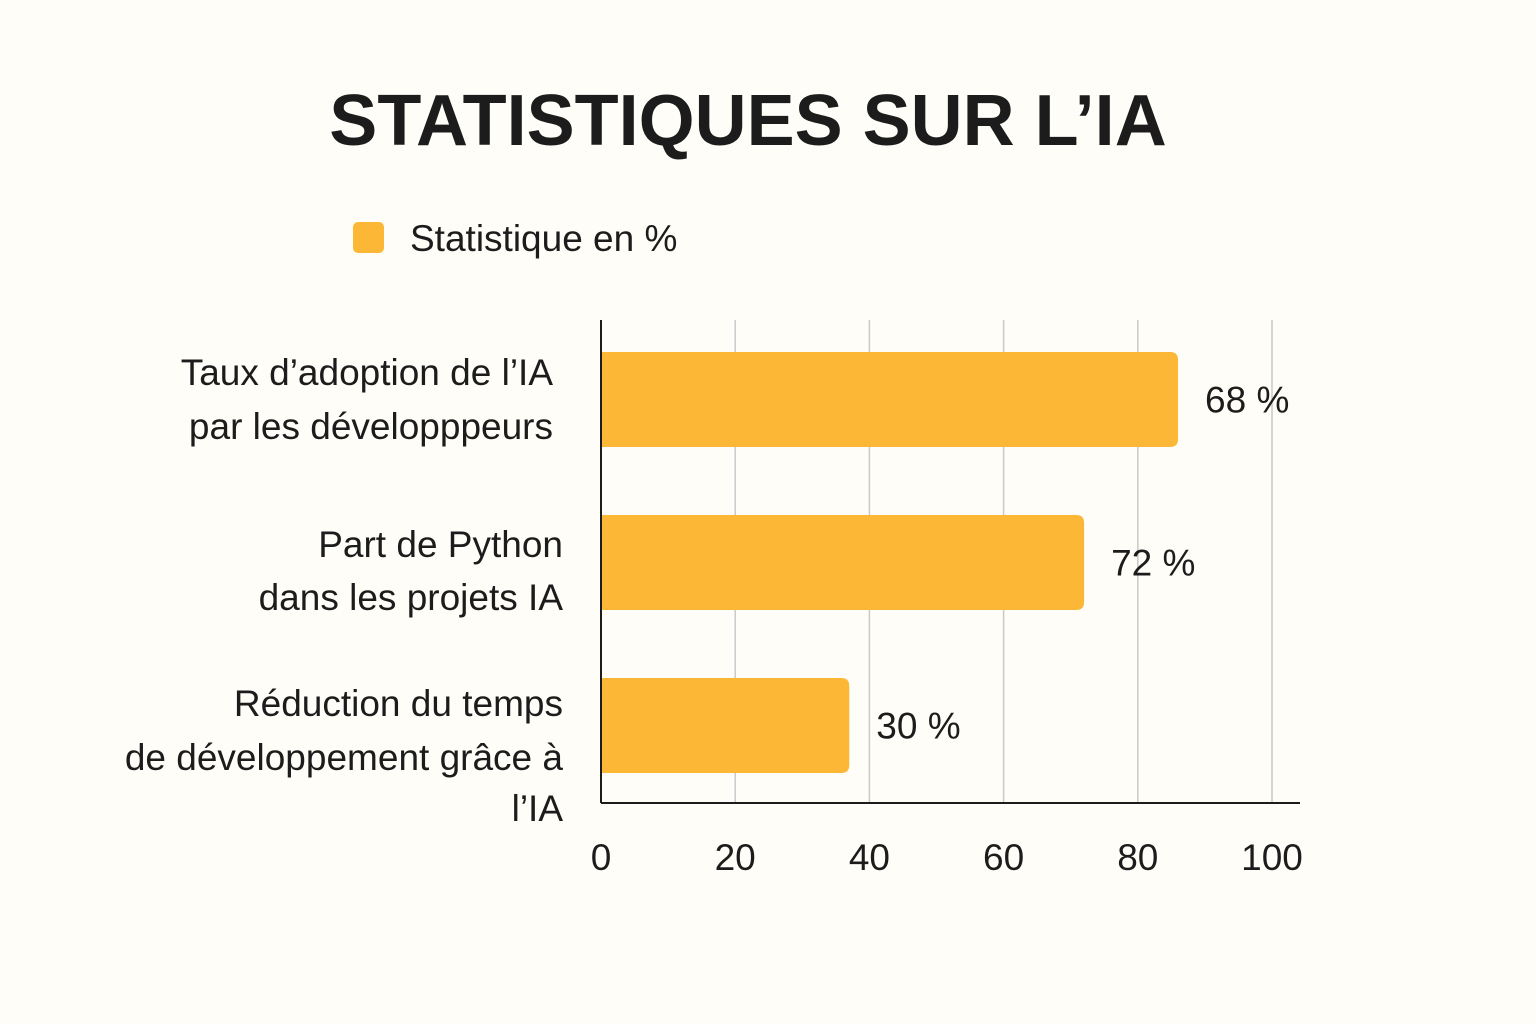  Describe the element at coordinates (411, 597) in the screenshot. I see `category-label: dans les projets IA` at that location.